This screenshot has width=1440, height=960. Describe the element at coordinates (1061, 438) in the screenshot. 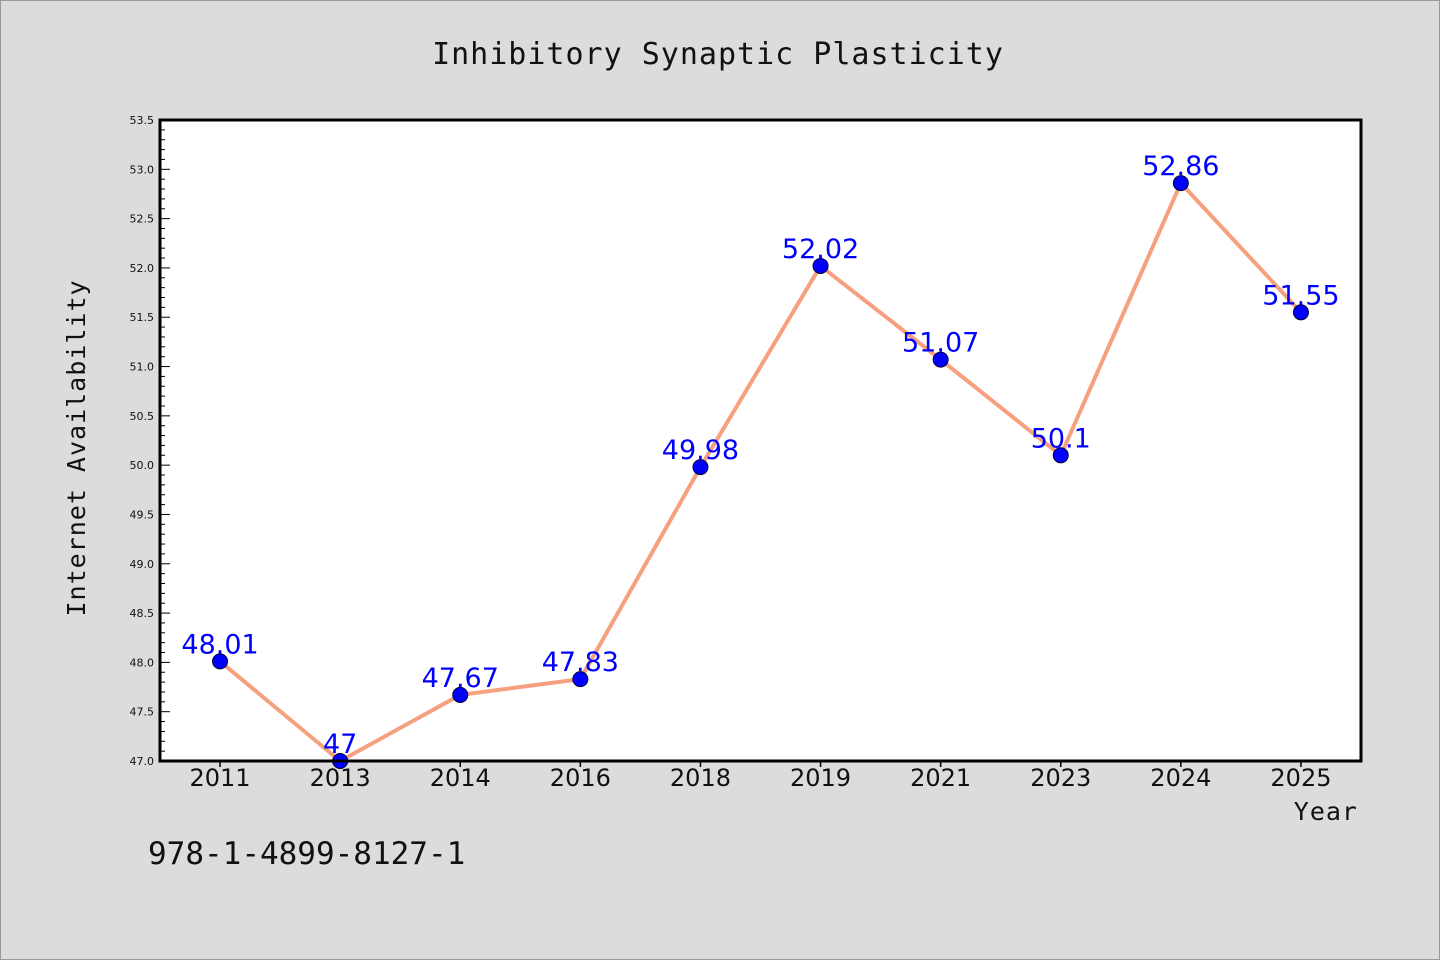

I see `data-label: 50.1` at that location.